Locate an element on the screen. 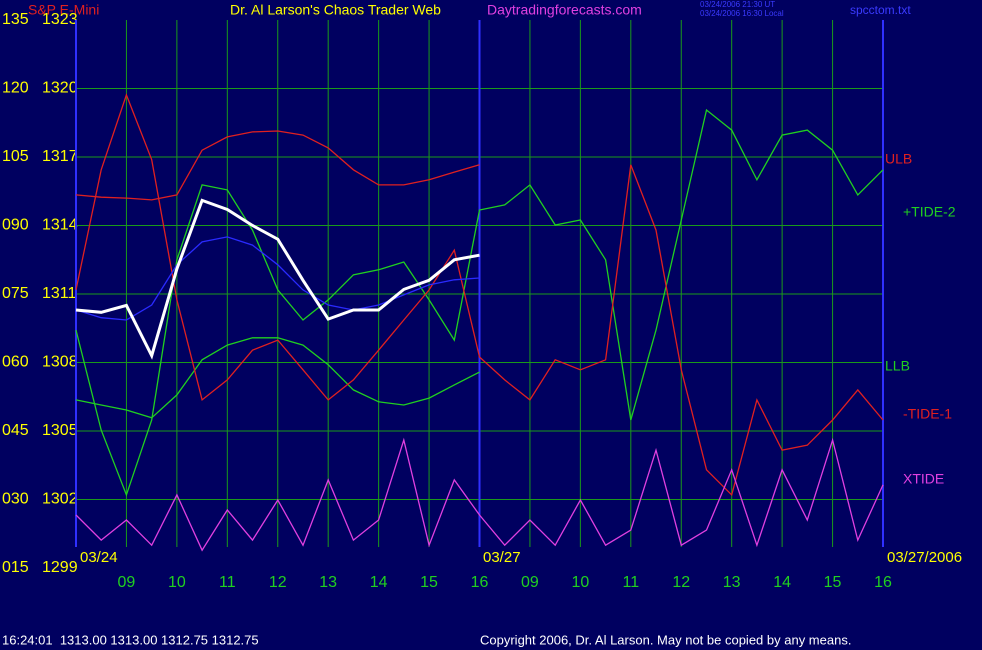 This screenshot has height=650, width=982. series-label: +TIDE-2 is located at coordinates (929, 212).